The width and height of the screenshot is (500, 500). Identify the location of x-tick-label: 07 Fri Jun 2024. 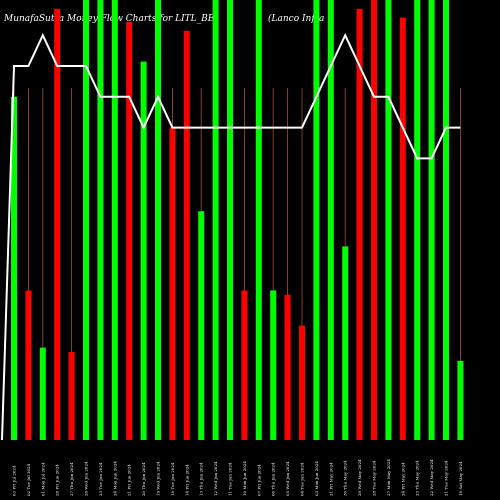
(258, 480).